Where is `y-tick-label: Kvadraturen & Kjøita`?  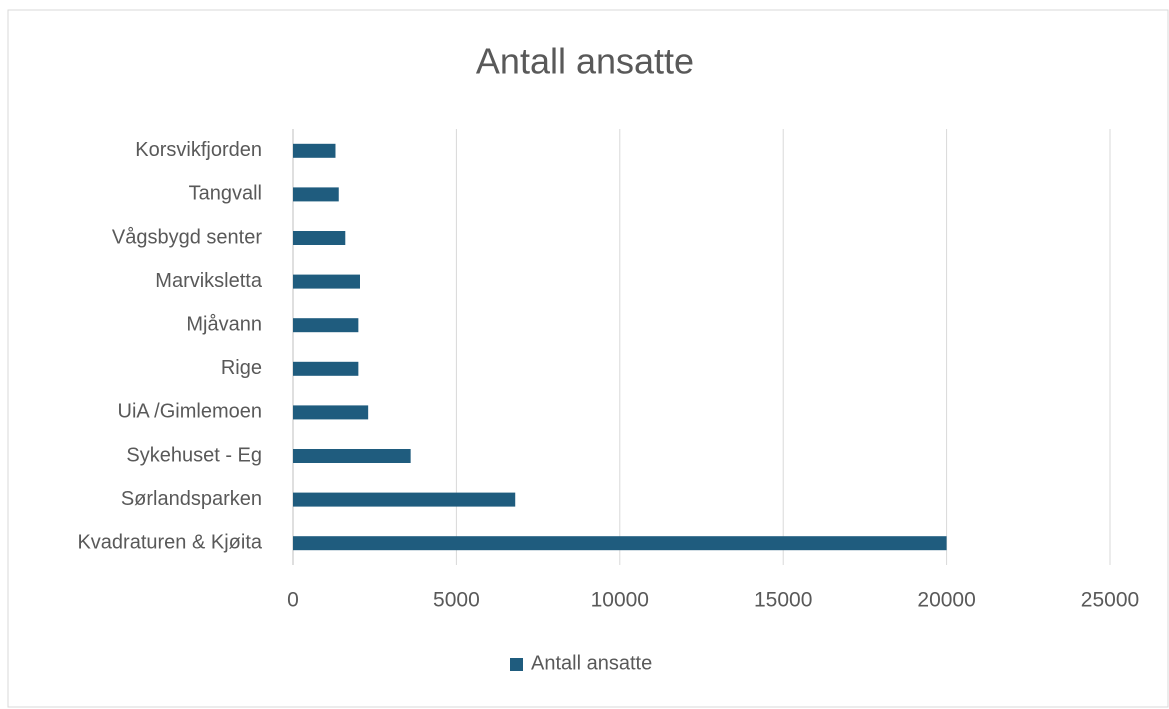
y-tick-label: Kvadraturen & Kjøita is located at coordinates (169, 542).